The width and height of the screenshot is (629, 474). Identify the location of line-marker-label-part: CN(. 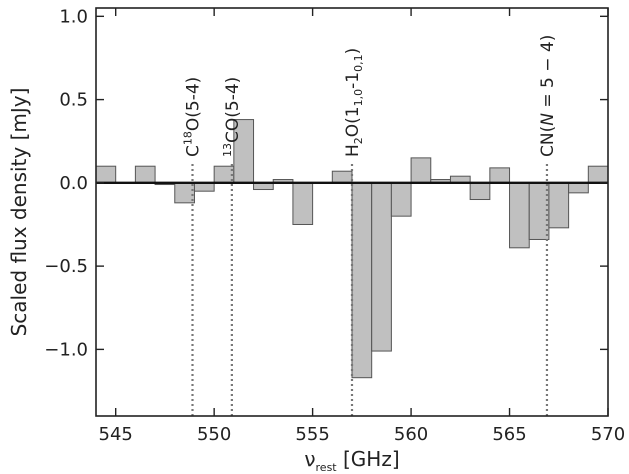
(548, 141).